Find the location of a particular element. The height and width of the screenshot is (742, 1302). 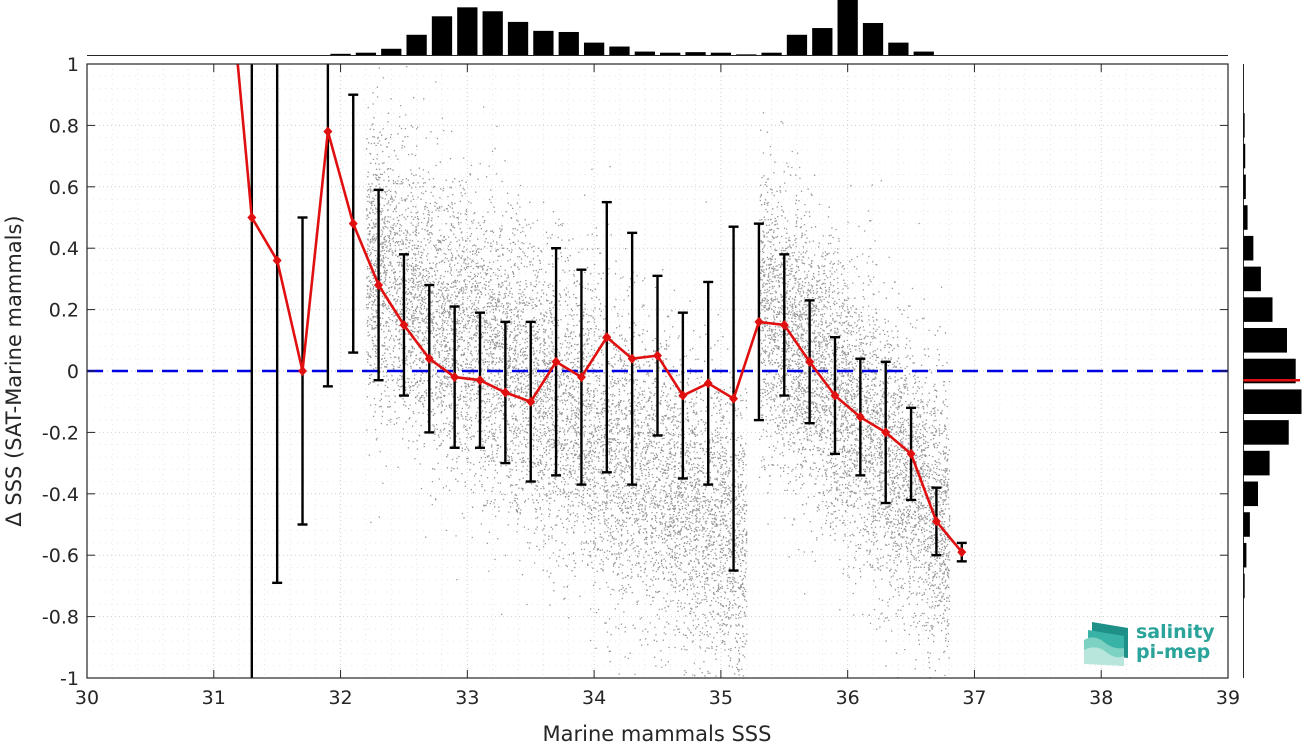

wave-icon is located at coordinates (1106, 644).